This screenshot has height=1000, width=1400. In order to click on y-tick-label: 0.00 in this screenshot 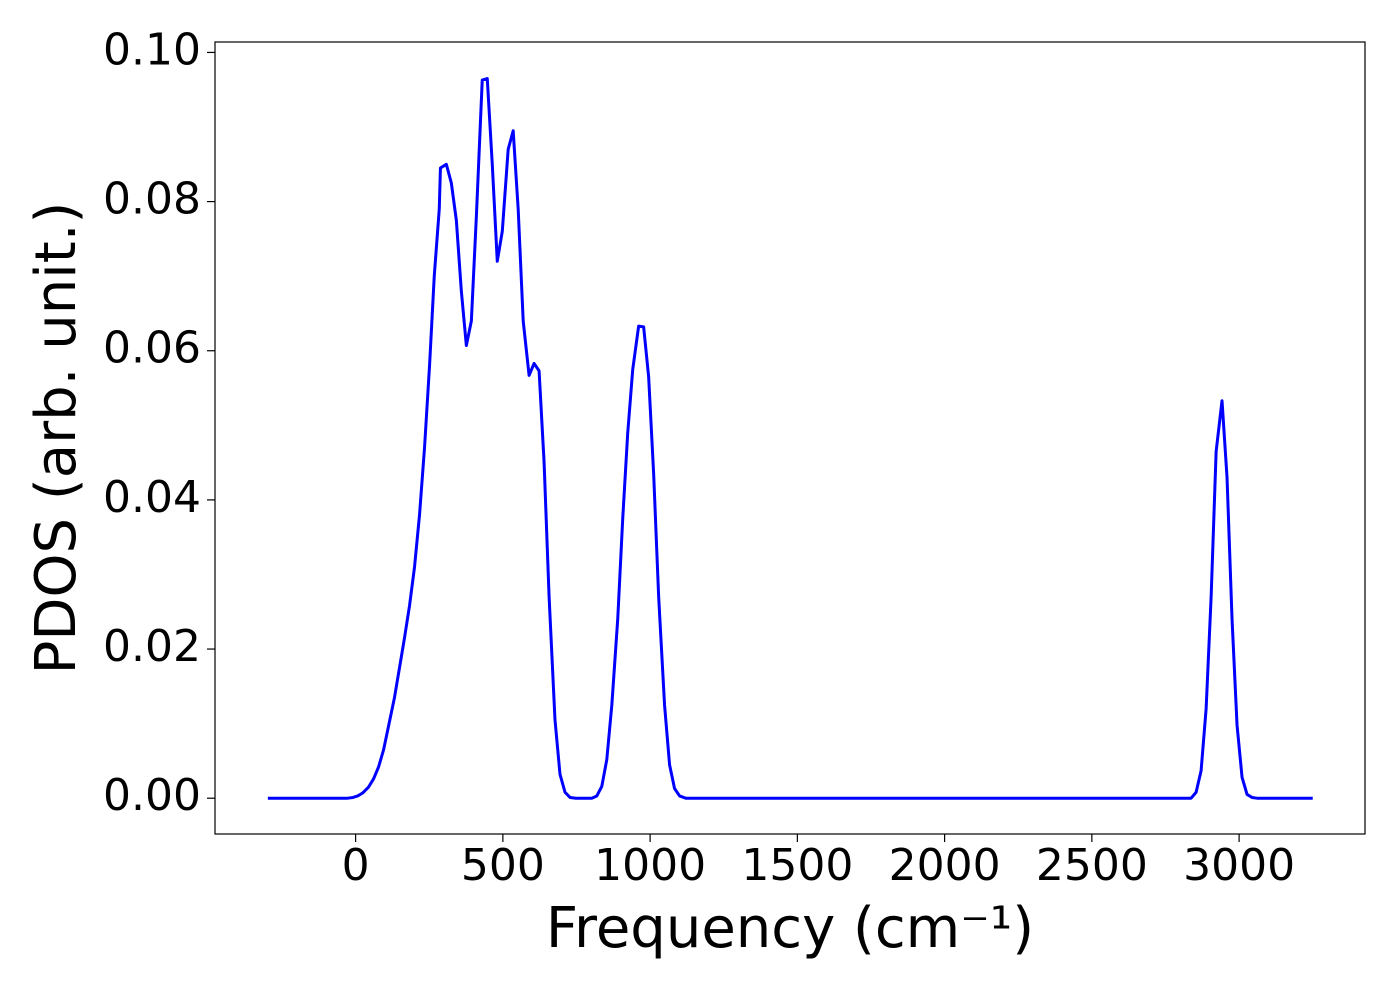, I will do `click(152, 795)`.